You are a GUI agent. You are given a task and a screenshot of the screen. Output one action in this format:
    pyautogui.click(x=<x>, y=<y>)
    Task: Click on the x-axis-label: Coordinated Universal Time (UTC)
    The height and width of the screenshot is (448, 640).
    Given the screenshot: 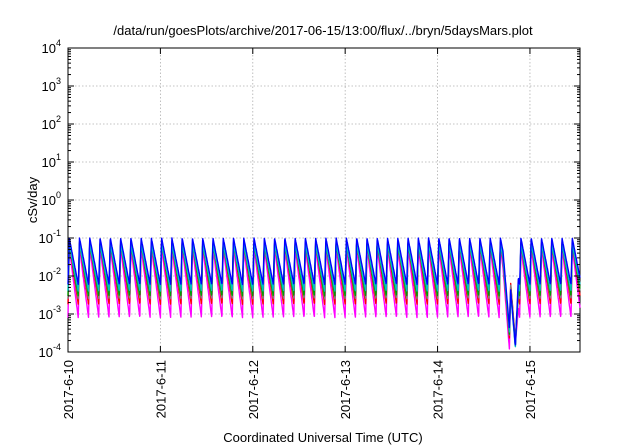 What is the action you would take?
    pyautogui.click(x=322, y=437)
    